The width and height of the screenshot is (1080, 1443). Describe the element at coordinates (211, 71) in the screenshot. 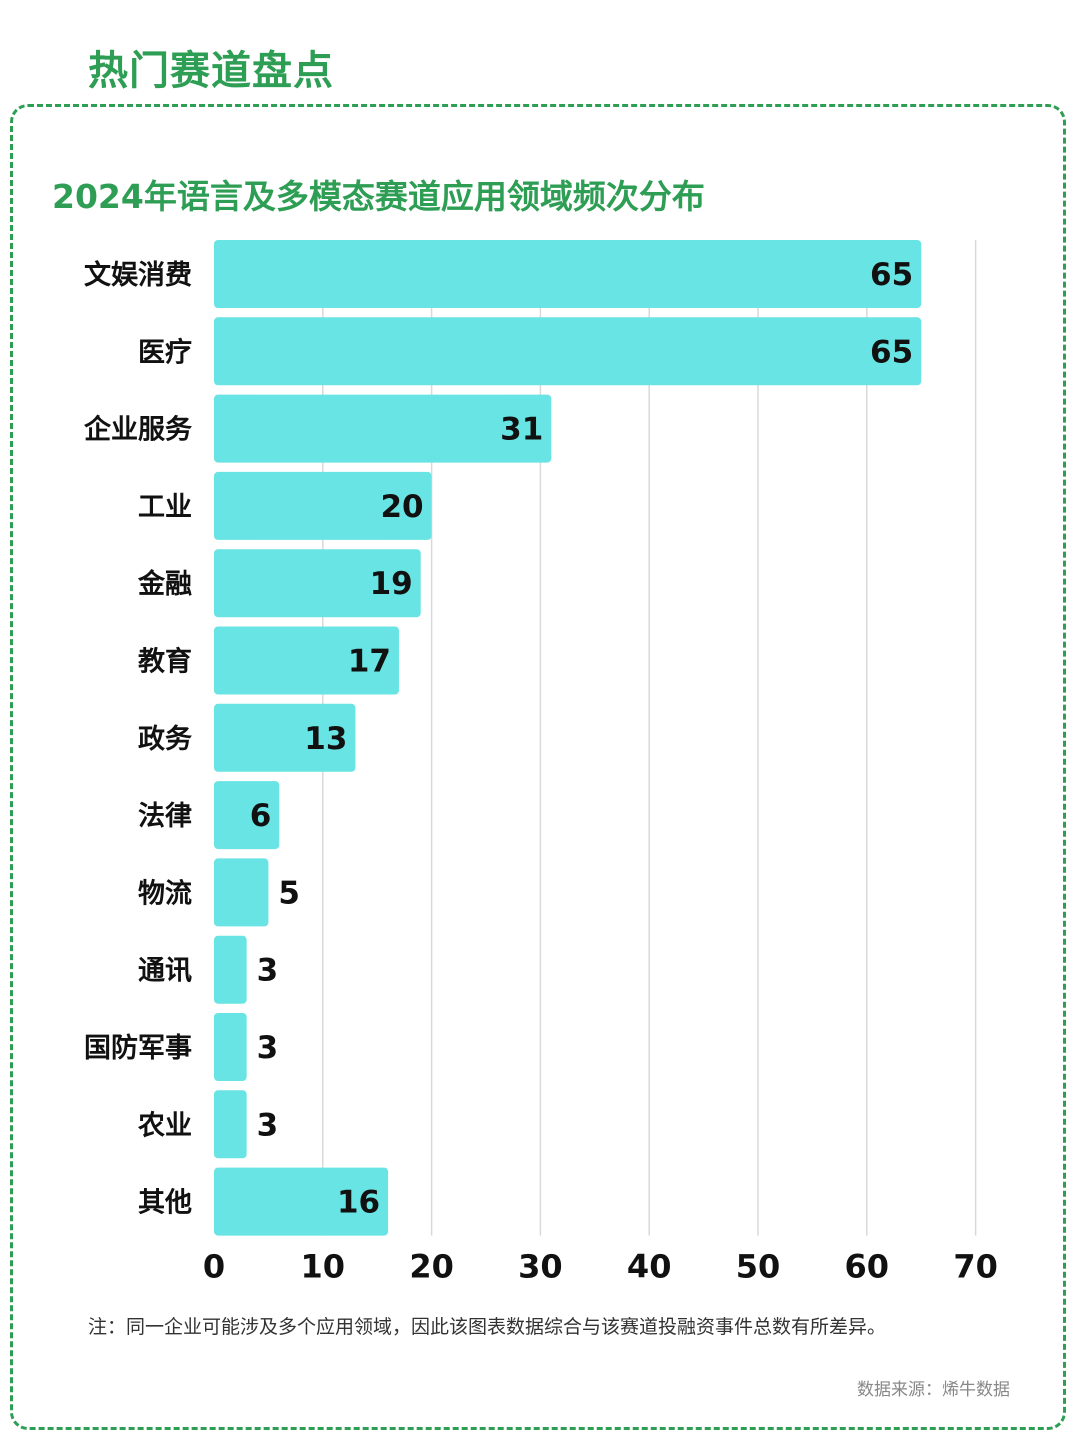

I see `page-title: 热门赛道盘点` at that location.